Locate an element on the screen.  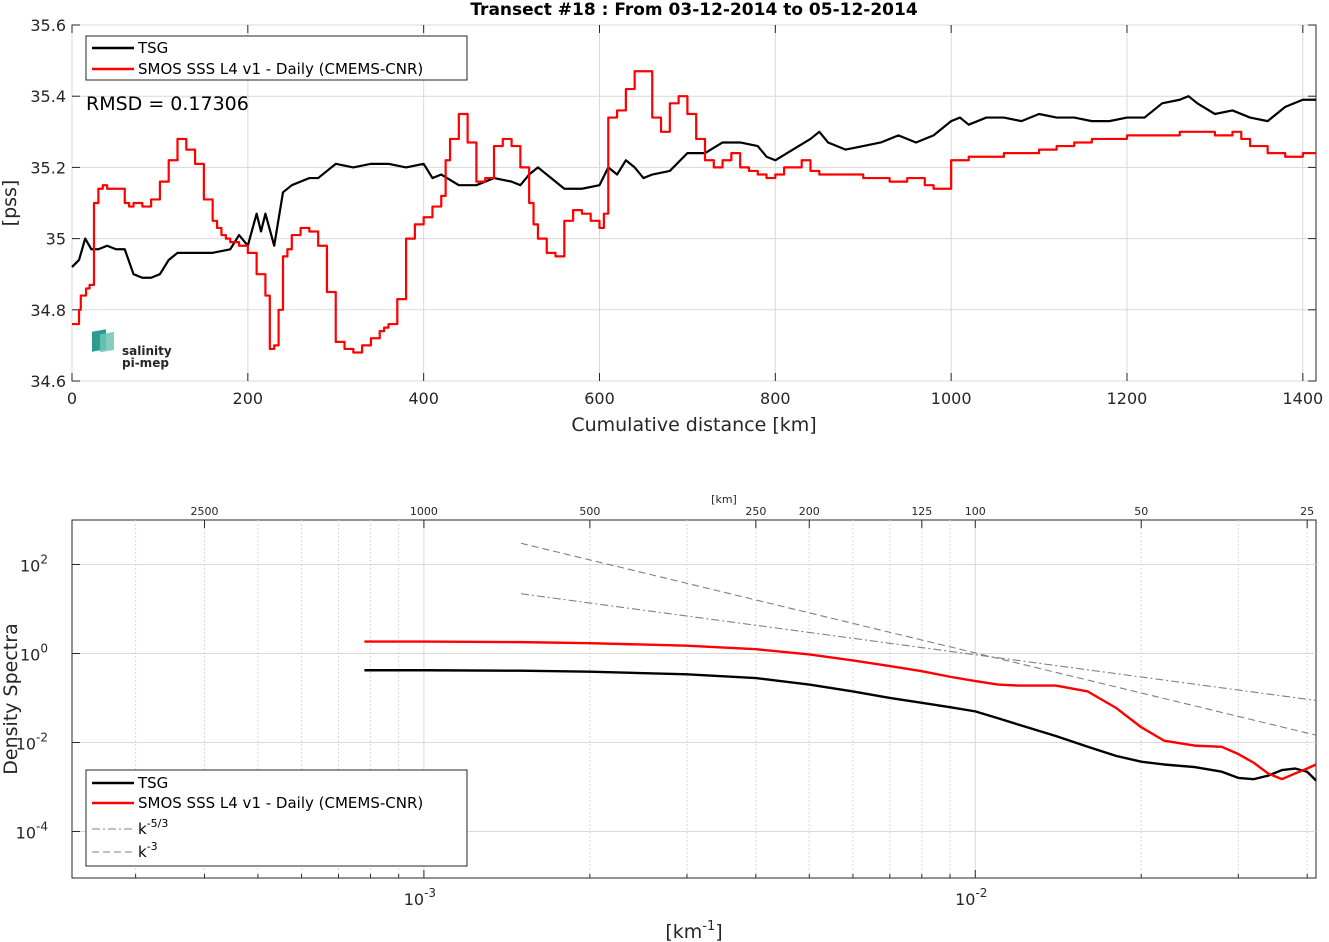
top-ytick-label: 34.6 is located at coordinates (48, 381).